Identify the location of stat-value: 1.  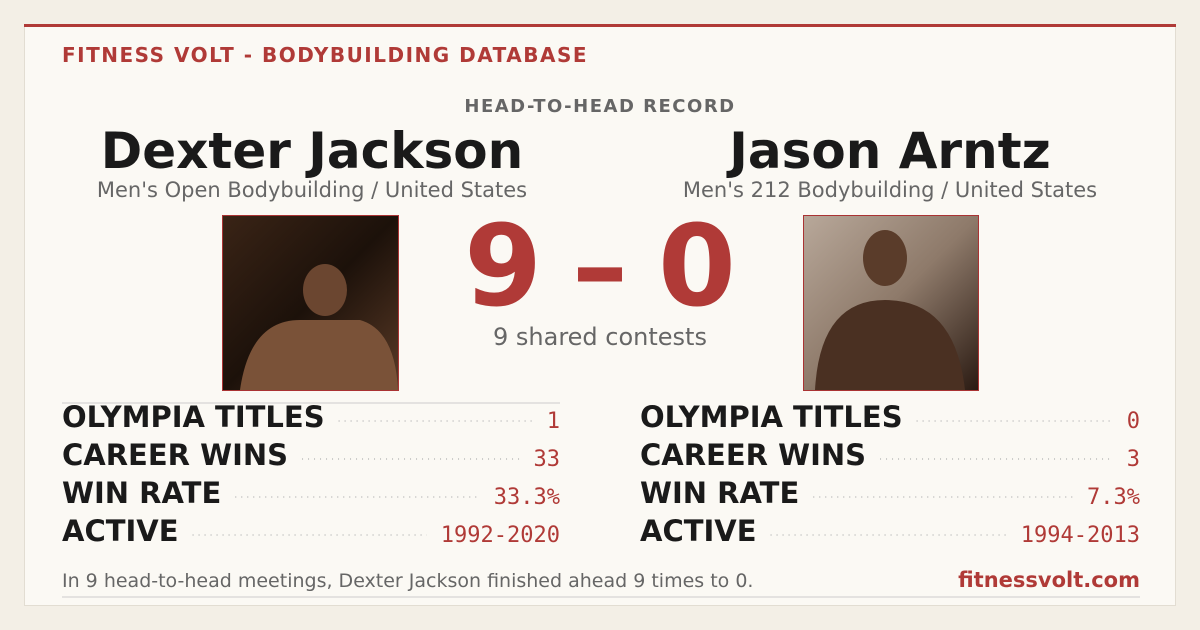
(553, 421).